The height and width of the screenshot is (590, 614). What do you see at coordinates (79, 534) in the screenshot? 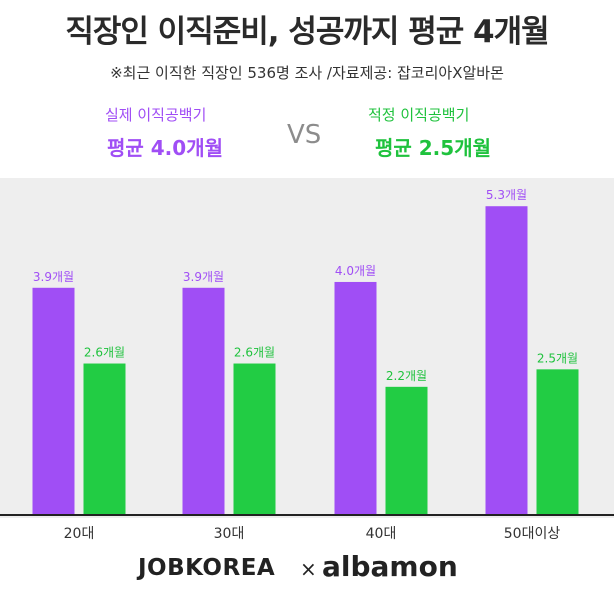
I see `x-tick-label-0: 20대` at bounding box center [79, 534].